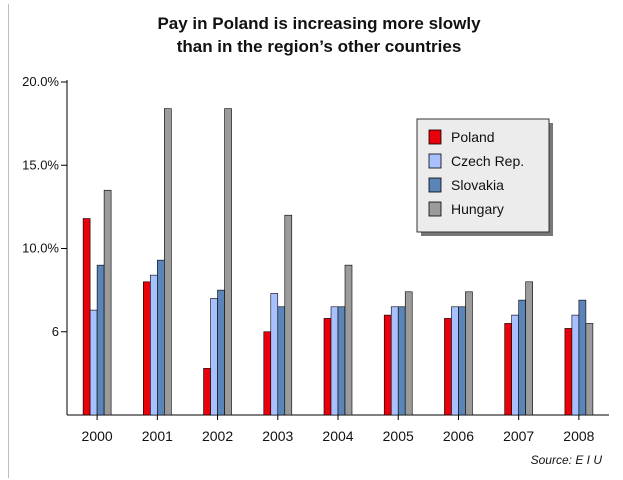 This screenshot has height=480, width=623. What do you see at coordinates (408, 353) in the screenshot?
I see `bar-hungary-2005` at bounding box center [408, 353].